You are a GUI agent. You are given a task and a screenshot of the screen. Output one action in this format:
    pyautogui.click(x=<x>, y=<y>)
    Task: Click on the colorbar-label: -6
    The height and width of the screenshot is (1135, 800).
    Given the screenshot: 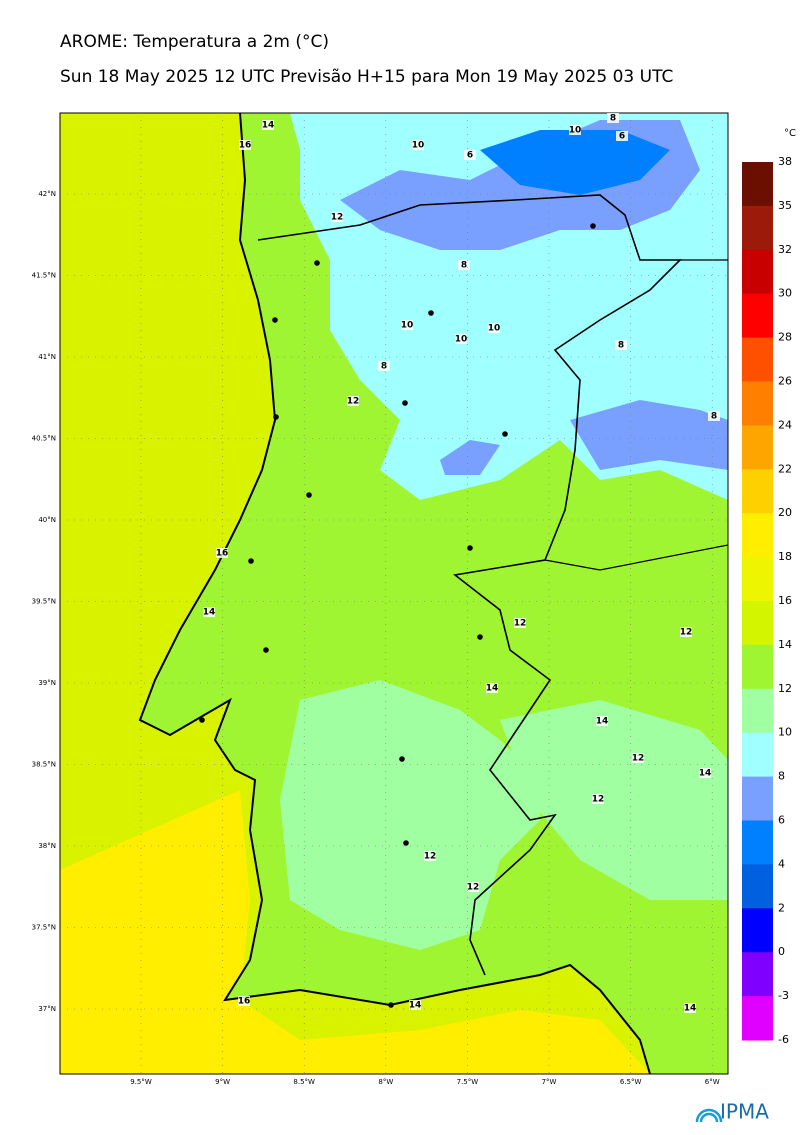 What is the action you would take?
    pyautogui.click(x=783, y=1039)
    